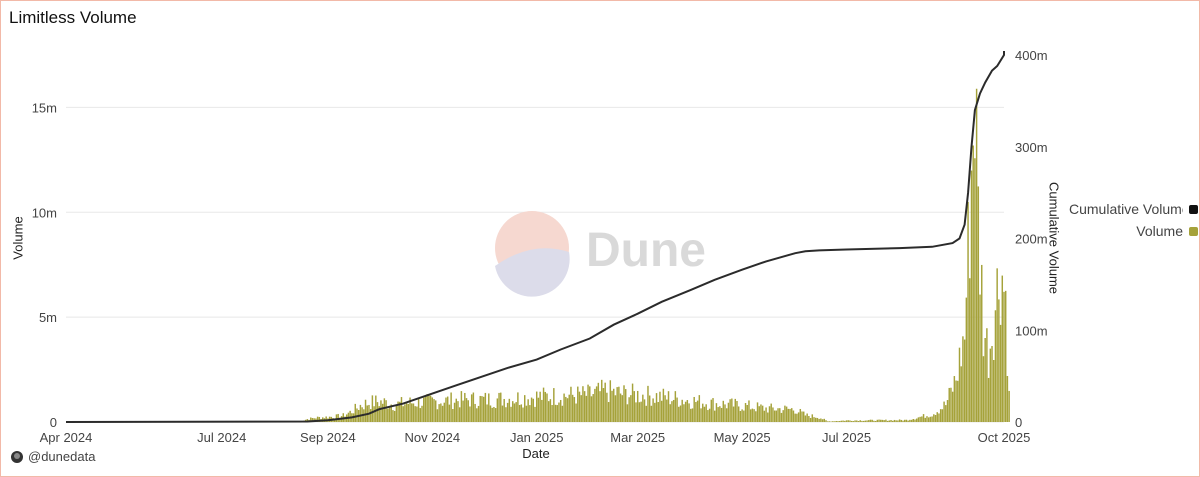  Describe the element at coordinates (536, 453) in the screenshot. I see `x-axis-title: Date` at that location.